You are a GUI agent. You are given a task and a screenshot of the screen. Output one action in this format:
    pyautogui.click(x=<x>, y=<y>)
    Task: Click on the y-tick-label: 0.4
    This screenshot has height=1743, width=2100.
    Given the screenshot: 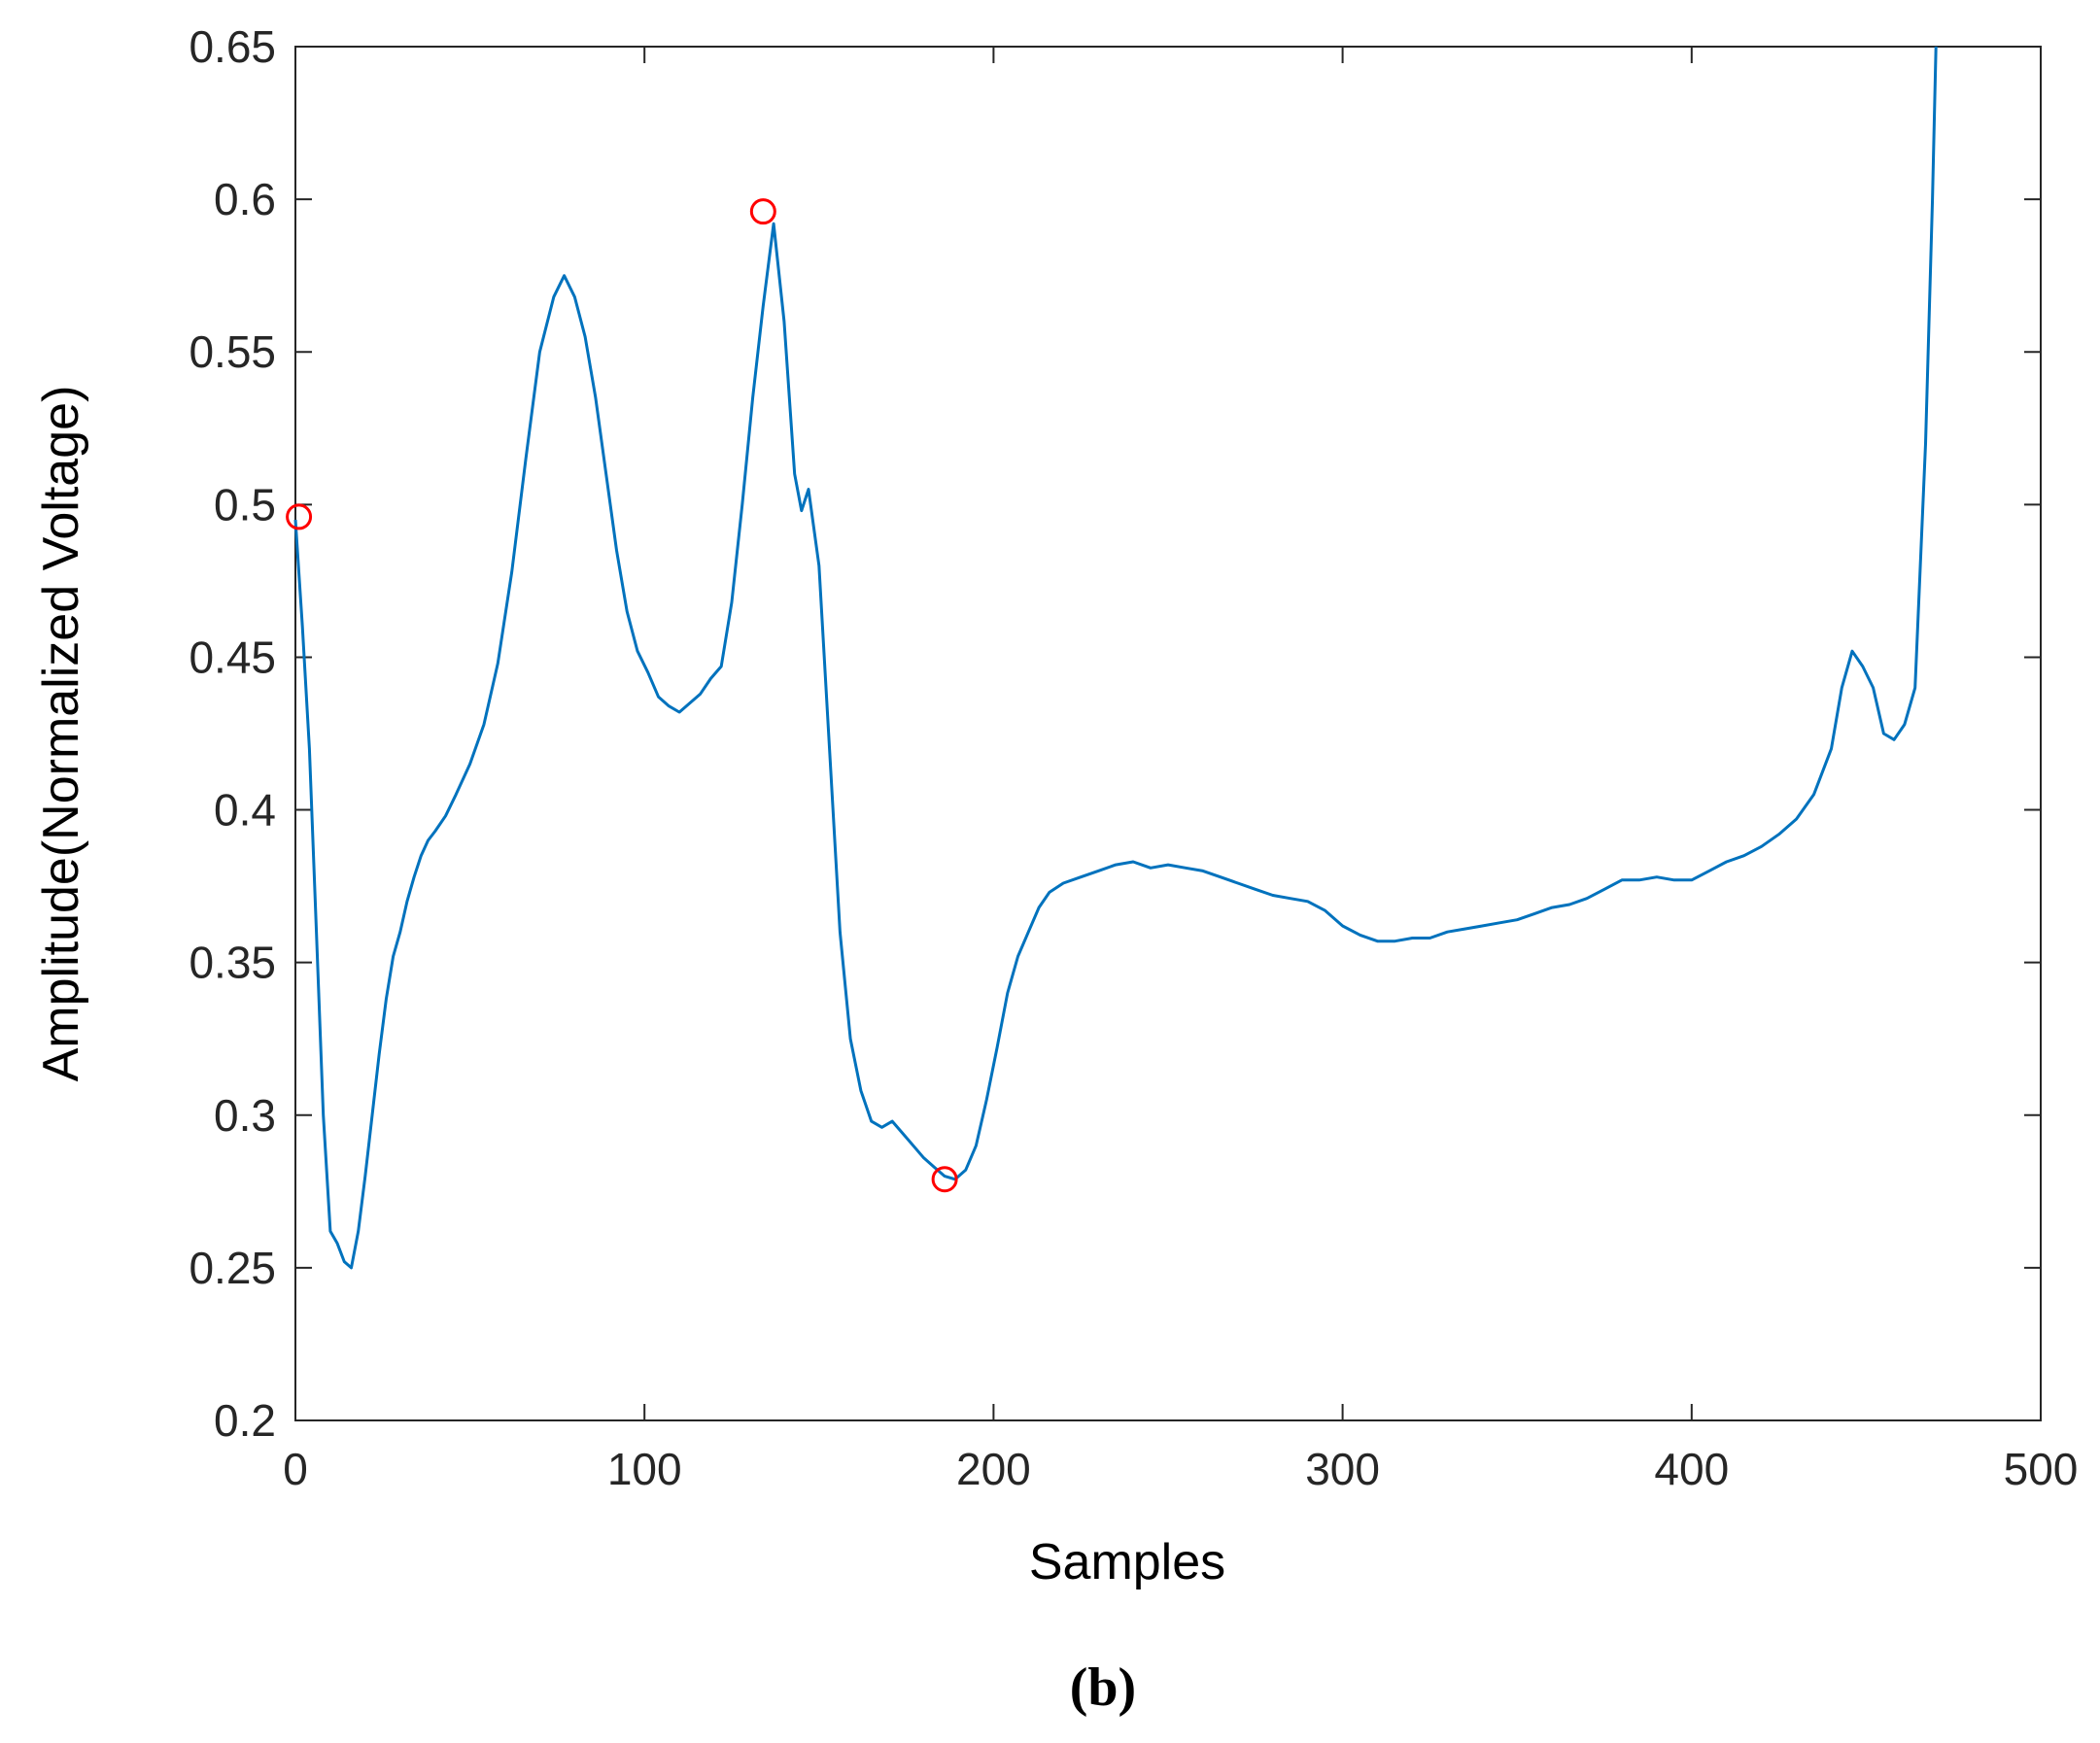 What is the action you would take?
    pyautogui.click(x=245, y=811)
    